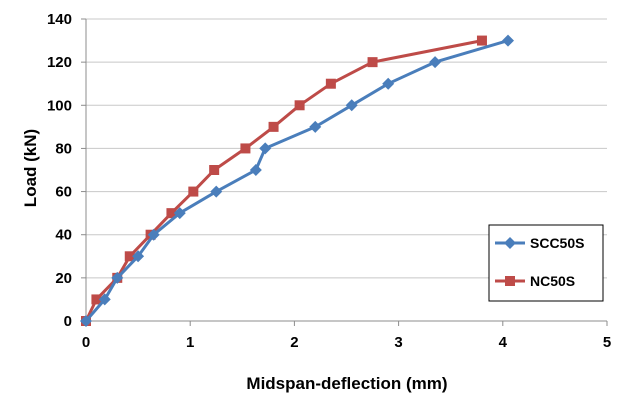 The height and width of the screenshot is (400, 627). I want to click on x-tick-label: 0, so click(86, 342).